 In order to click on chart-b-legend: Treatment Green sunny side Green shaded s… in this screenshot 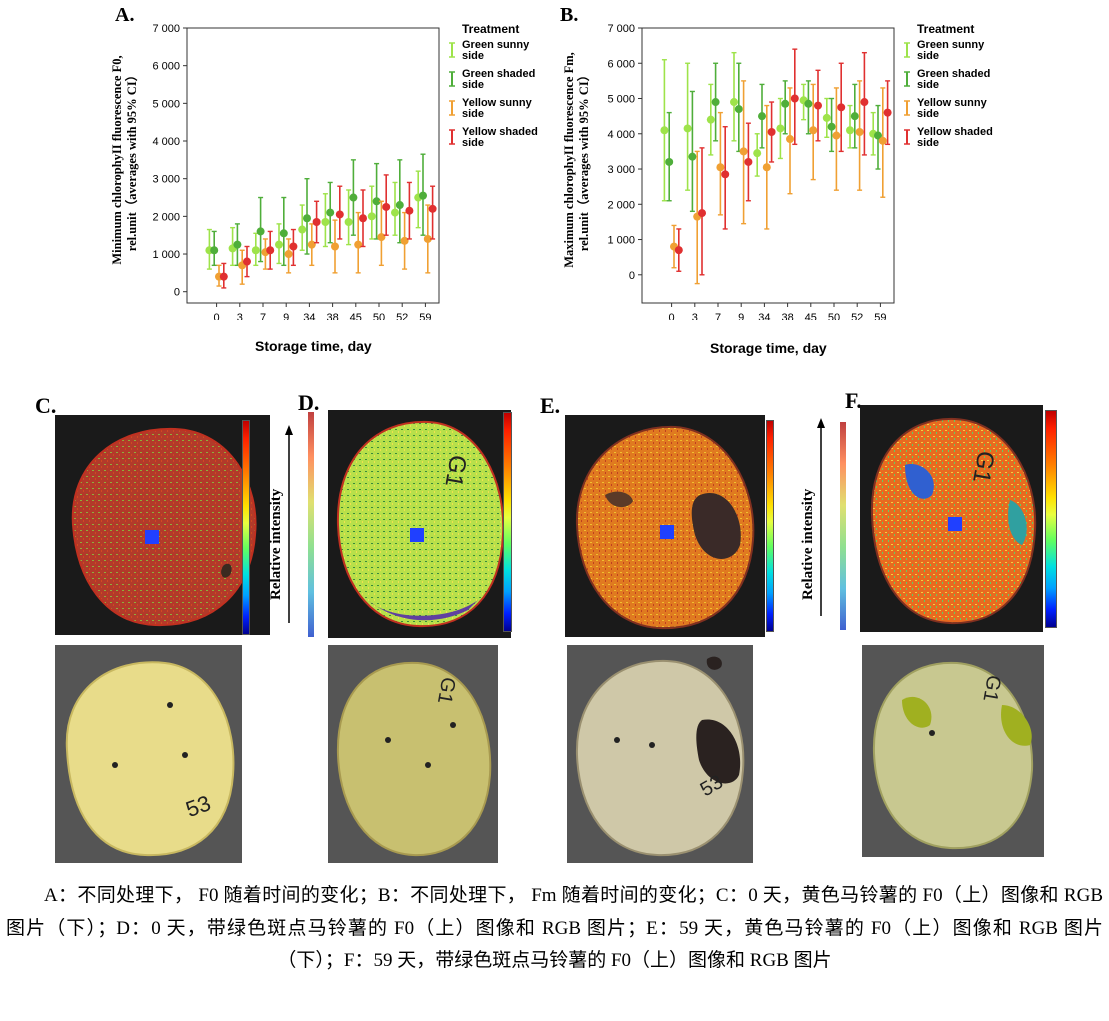, I will do `click(953, 89)`.